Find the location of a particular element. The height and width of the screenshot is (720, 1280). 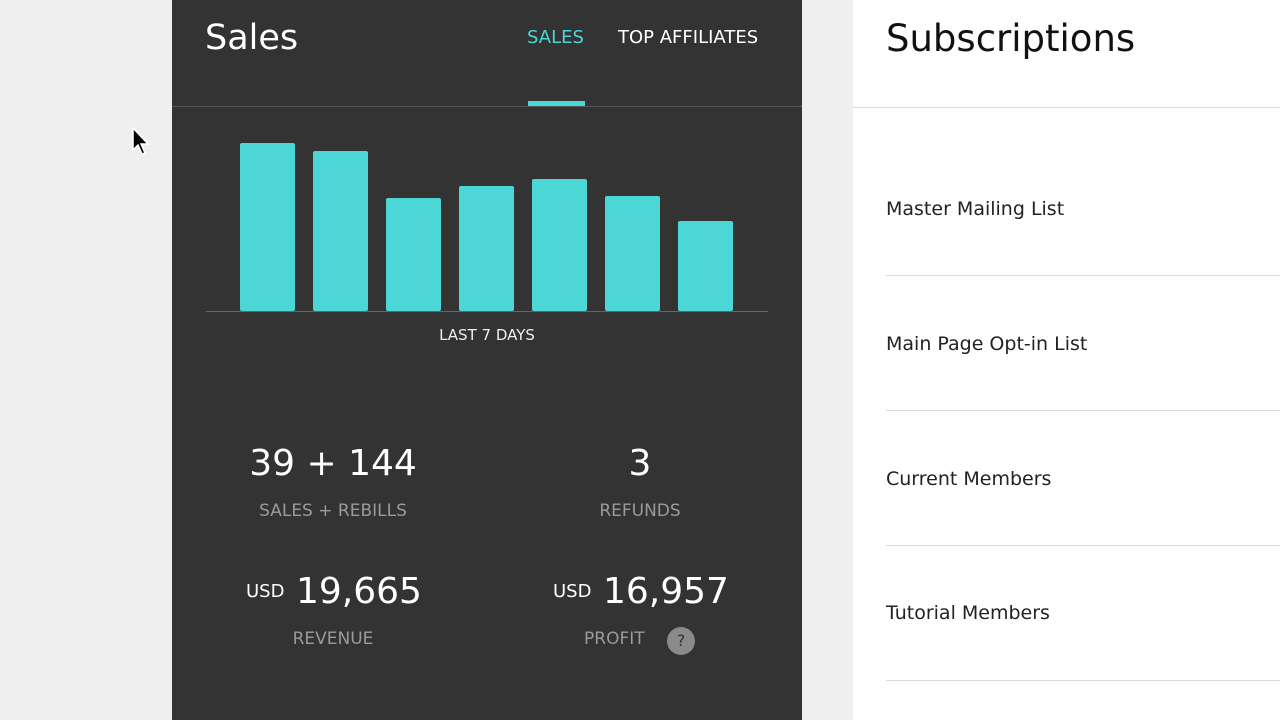

stat-label: SALES + REBILLS is located at coordinates (333, 511).